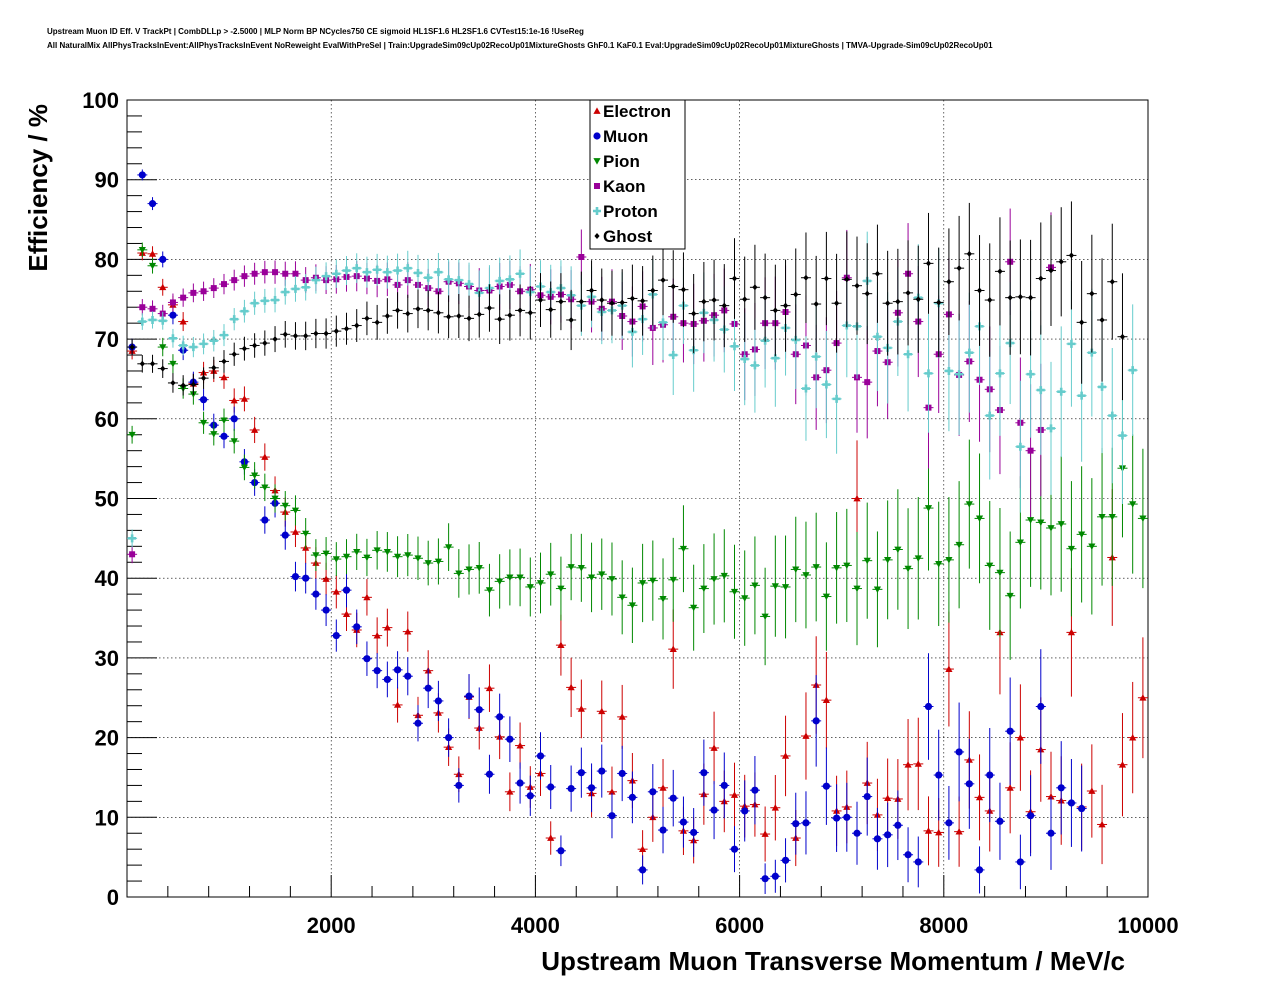  I want to click on y-tick-label: 0, so click(113, 897).